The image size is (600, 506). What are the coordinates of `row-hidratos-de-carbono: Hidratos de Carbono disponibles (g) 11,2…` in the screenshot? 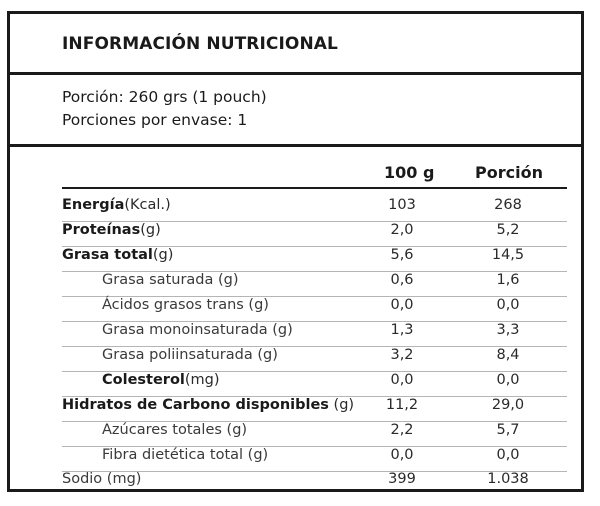 It's located at (295, 409).